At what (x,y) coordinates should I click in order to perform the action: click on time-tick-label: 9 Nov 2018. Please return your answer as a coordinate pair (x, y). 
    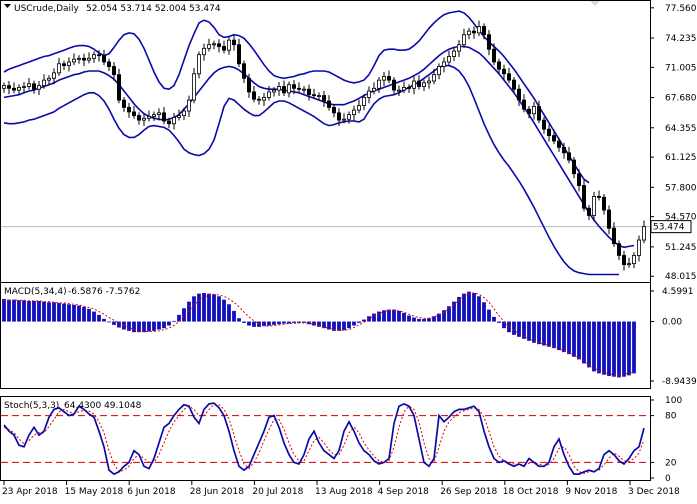
    Looking at the image, I should click on (591, 492).